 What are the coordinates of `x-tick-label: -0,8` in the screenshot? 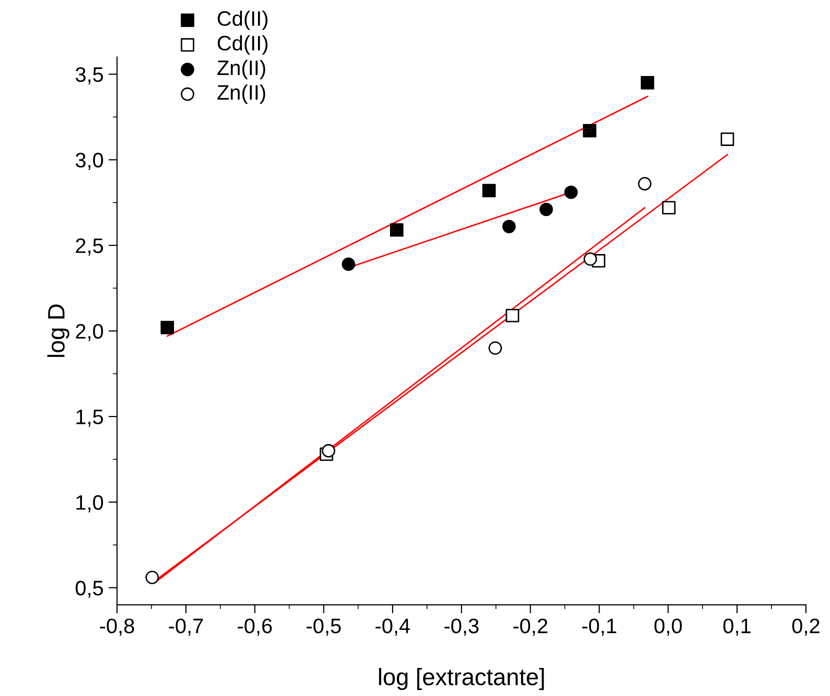 It's located at (117, 627).